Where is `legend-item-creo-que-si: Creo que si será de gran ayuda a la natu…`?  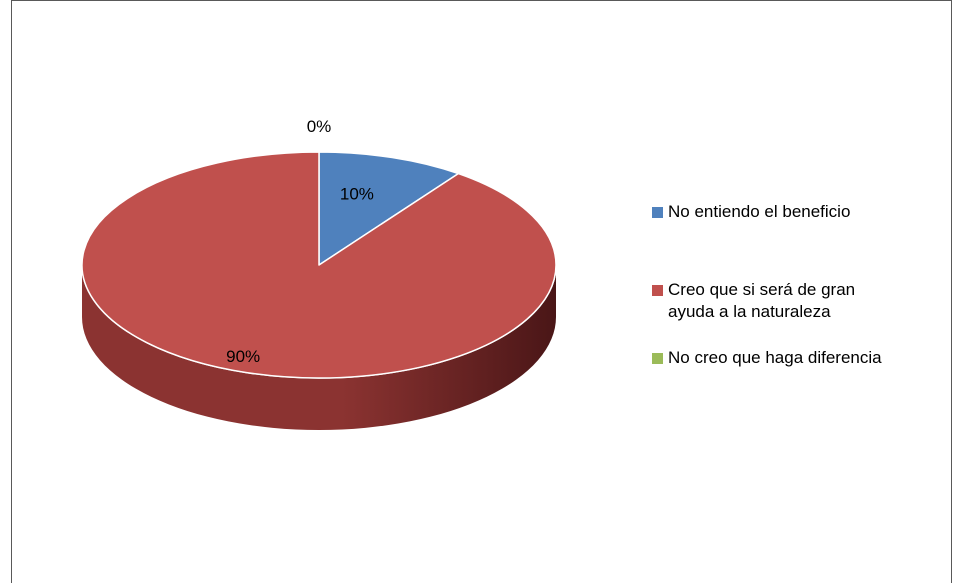 legend-item-creo-que-si: Creo que si será de gran ayuda a la natu… is located at coordinates (753, 301).